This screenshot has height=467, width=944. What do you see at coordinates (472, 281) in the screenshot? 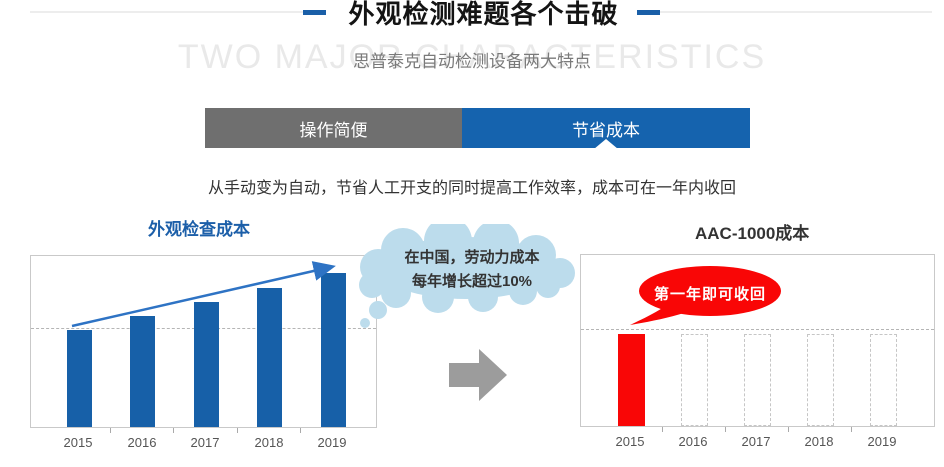
I see `cloud-callout-line2: 每年增长超过10%` at bounding box center [472, 281].